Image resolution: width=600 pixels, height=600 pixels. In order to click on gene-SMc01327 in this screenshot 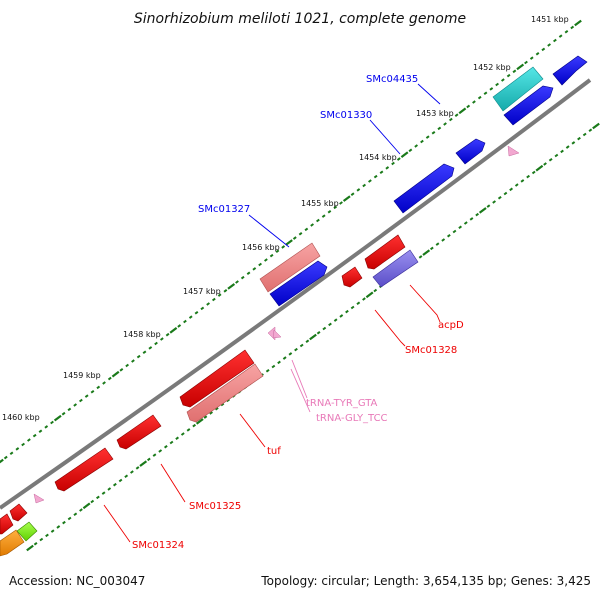, I will do `click(290, 267)`.